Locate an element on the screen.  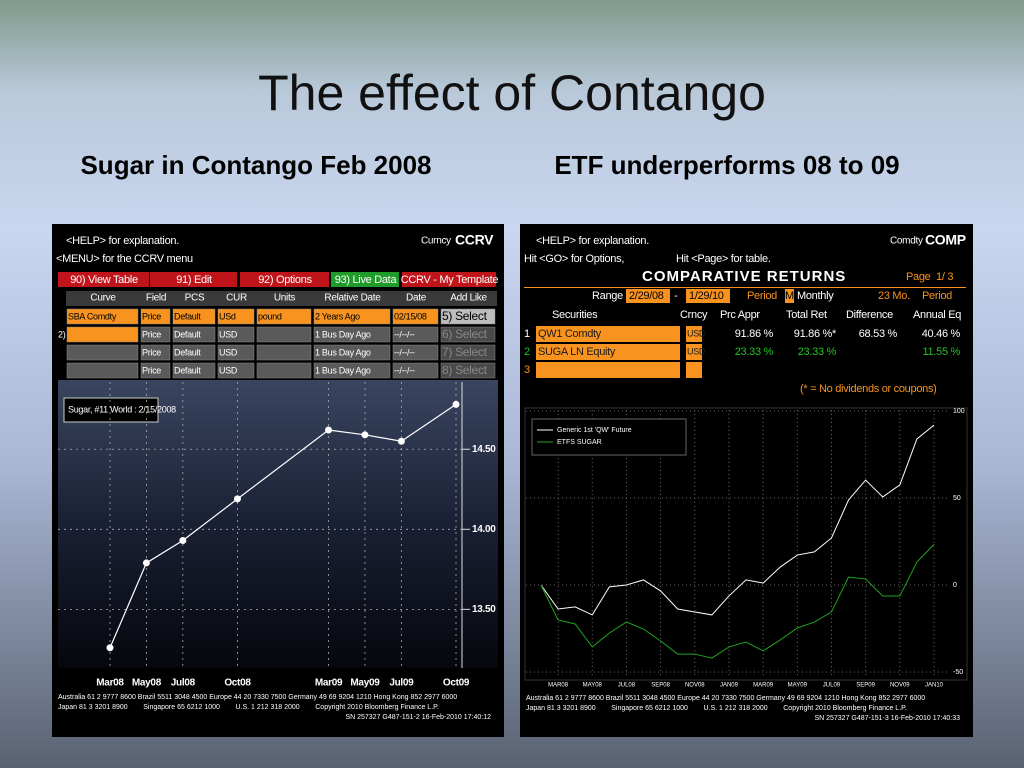
left-legend is located at coordinates (111, 410).